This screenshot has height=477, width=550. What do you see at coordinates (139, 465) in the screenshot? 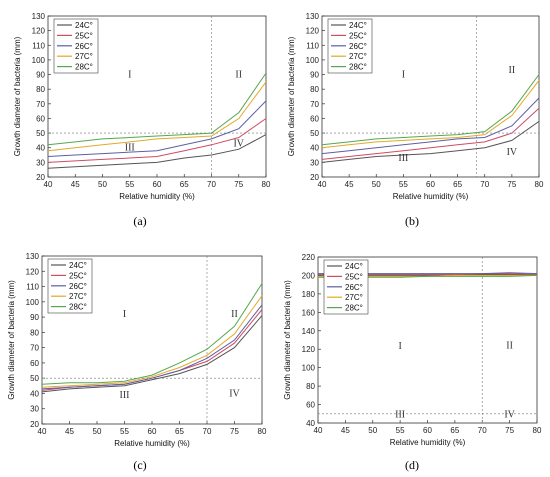
I see `panel-label: (c)` at bounding box center [139, 465].